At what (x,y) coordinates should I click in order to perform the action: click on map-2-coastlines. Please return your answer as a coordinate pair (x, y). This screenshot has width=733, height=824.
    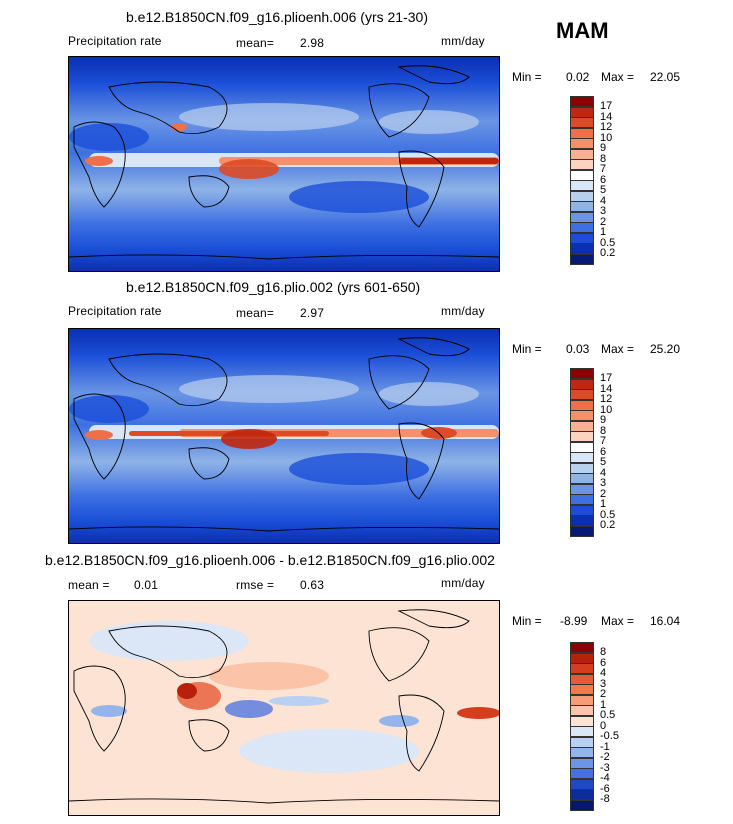
    Looking at the image, I should click on (284, 434).